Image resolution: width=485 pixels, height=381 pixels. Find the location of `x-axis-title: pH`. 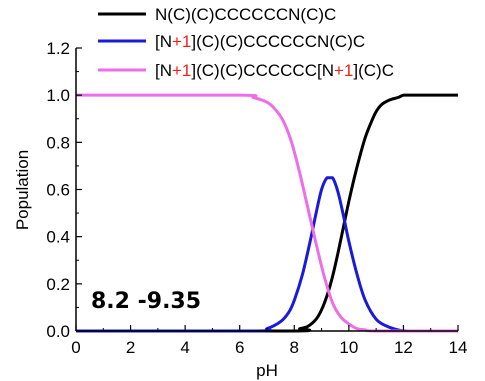

x-axis-title: pH is located at coordinates (267, 370).